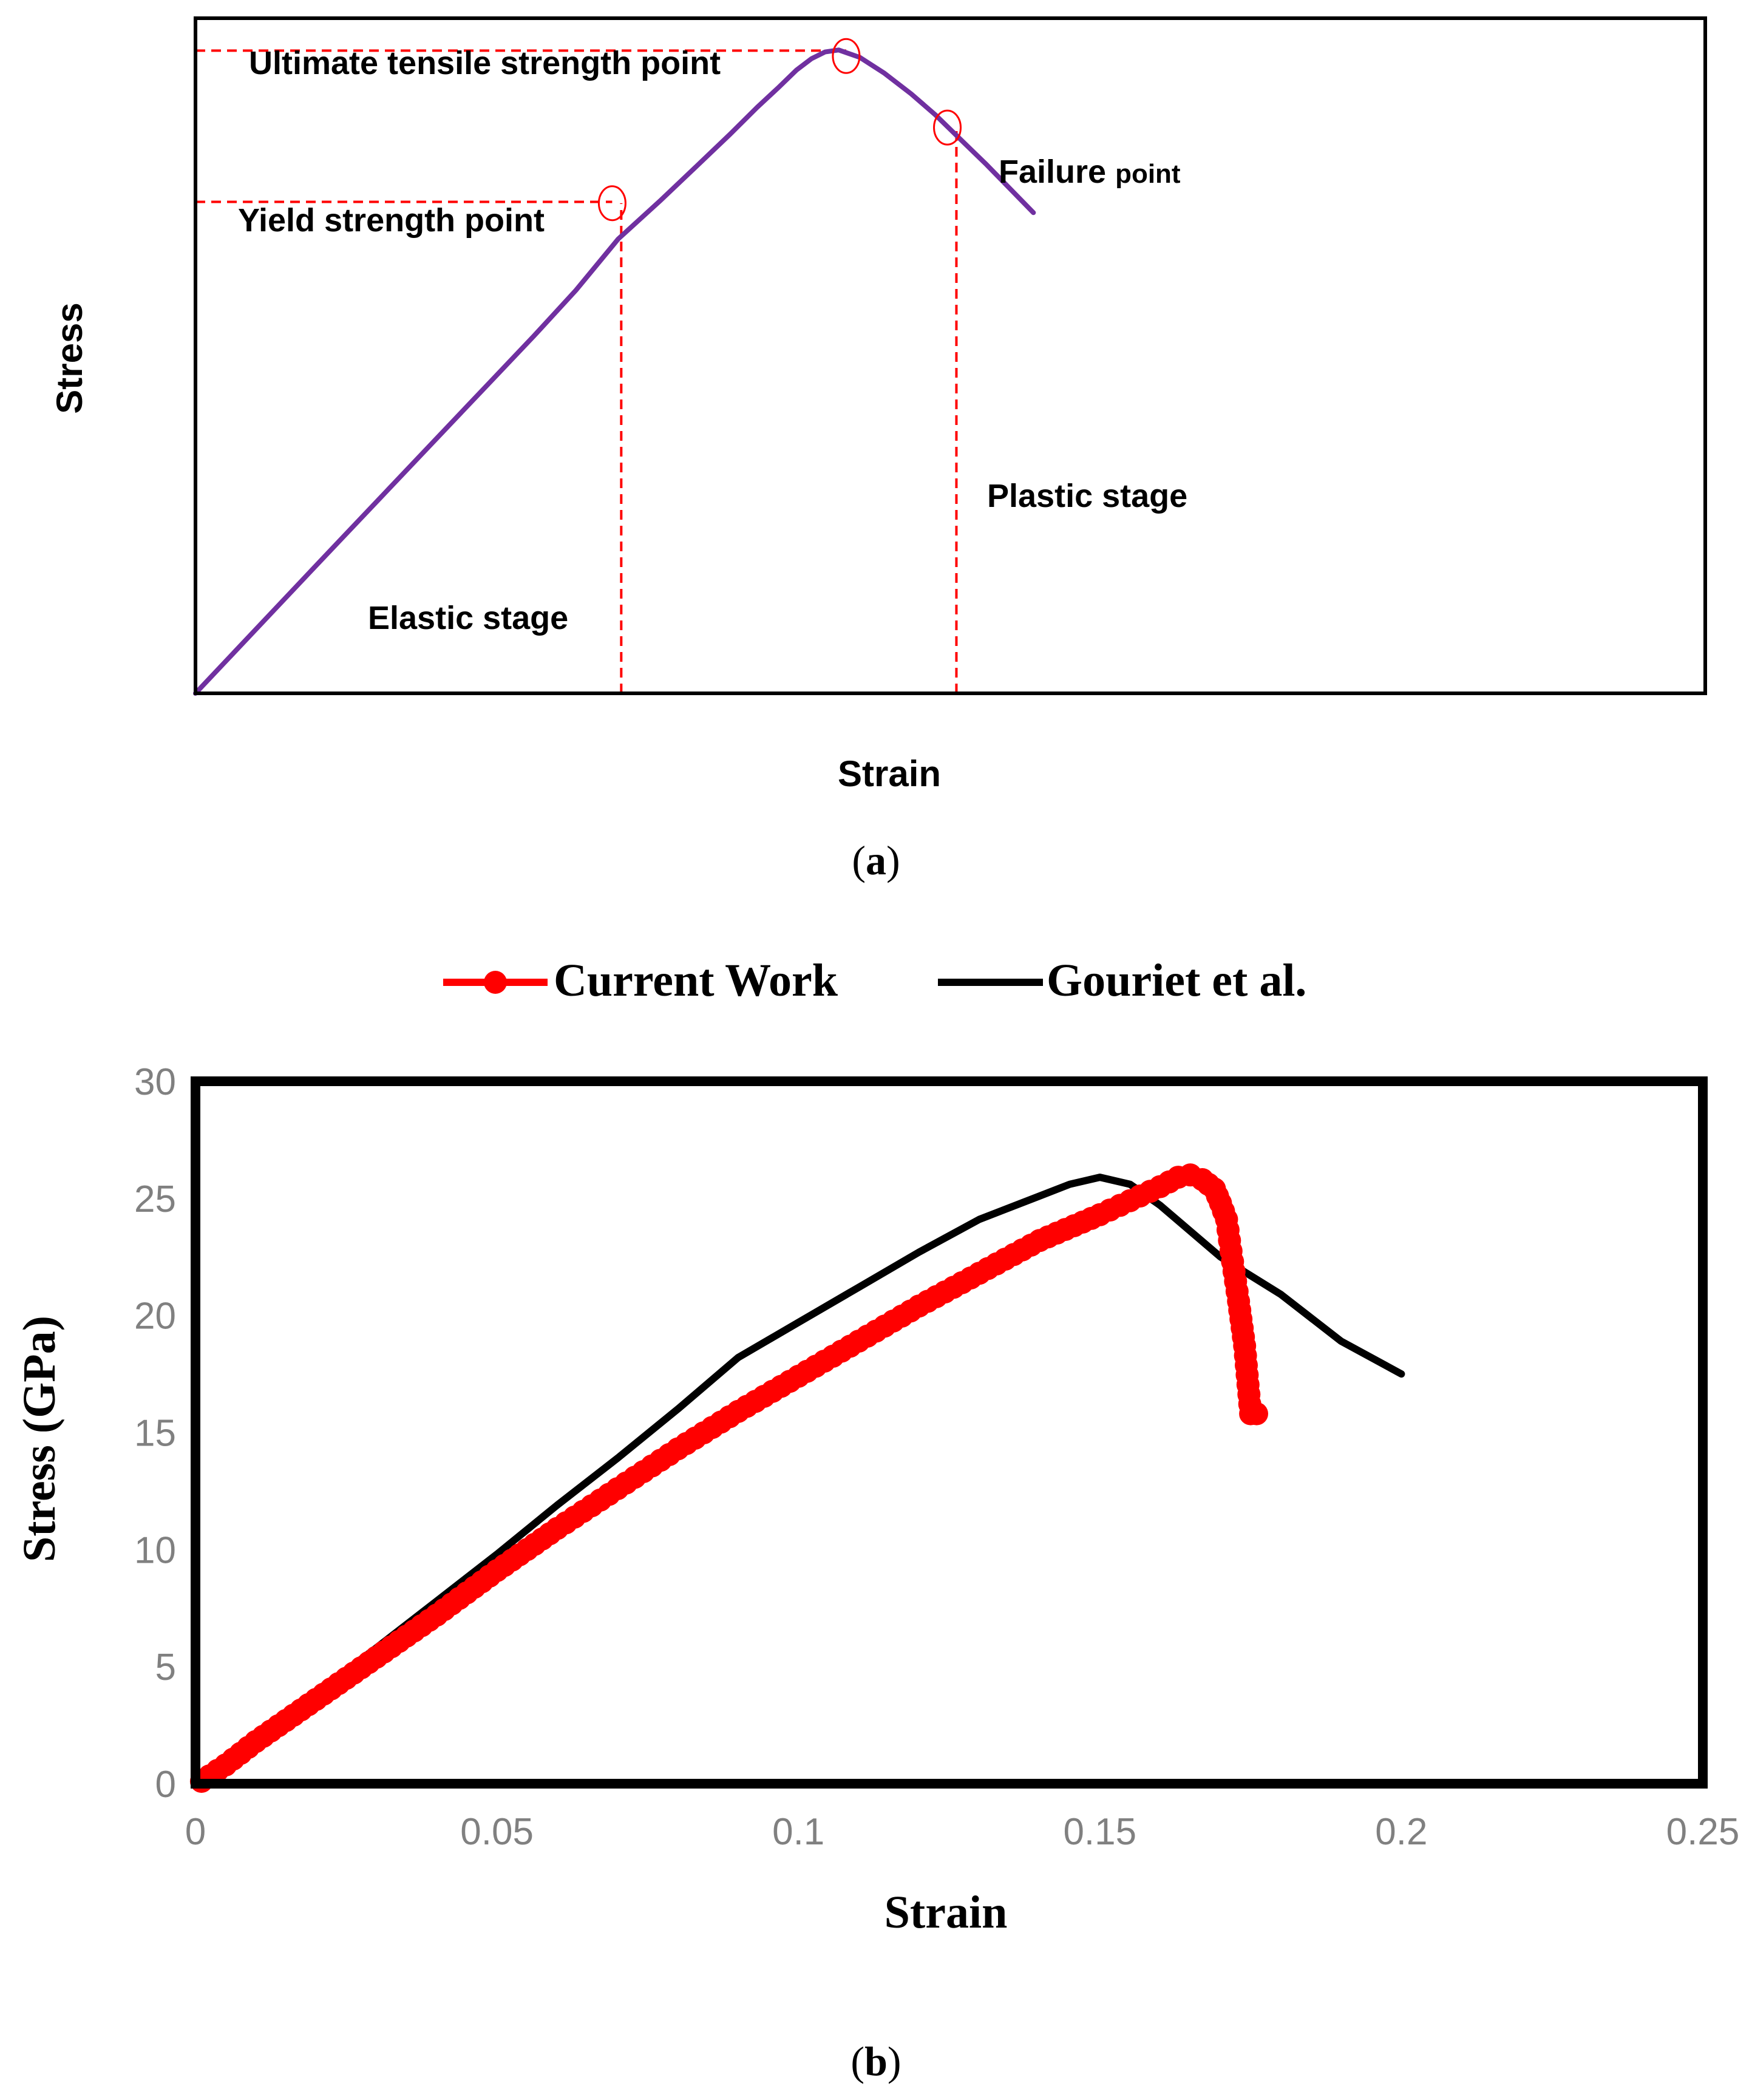 This screenshot has height=2100, width=1752. I want to click on legend-item-current-work: Current Work, so click(641, 980).